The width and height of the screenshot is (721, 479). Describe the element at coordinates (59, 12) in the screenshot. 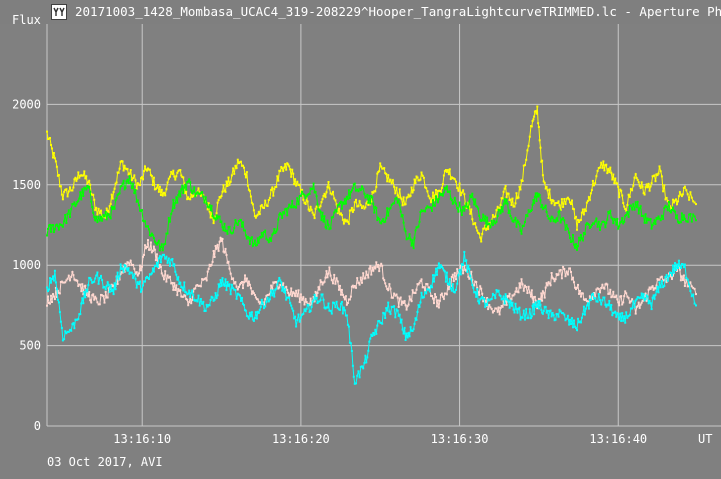

I see `lightcurve-app-icon` at that location.